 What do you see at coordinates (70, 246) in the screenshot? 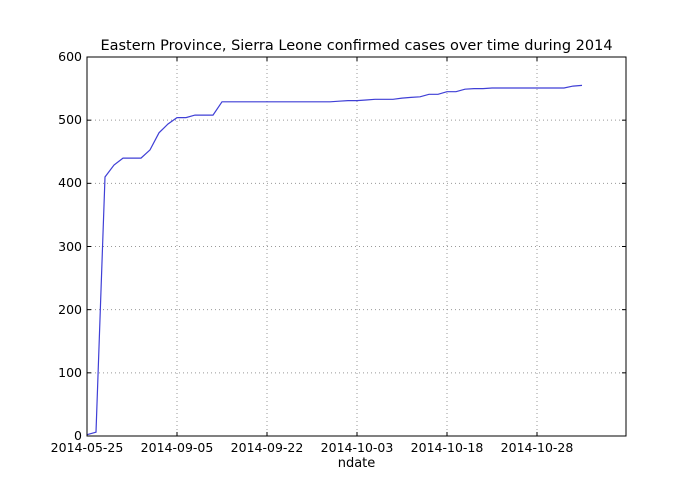
I see `y-tick-label: 300` at bounding box center [70, 246].